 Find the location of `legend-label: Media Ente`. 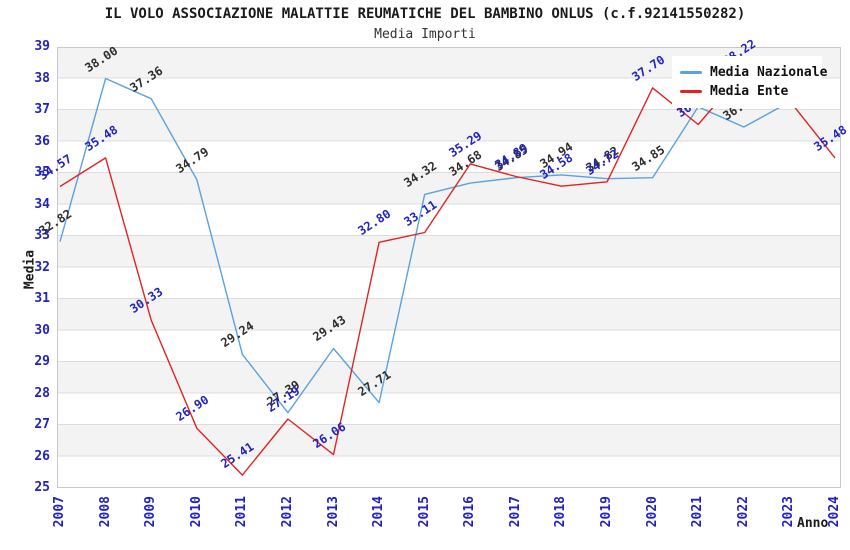

legend-label: Media Ente is located at coordinates (749, 91).